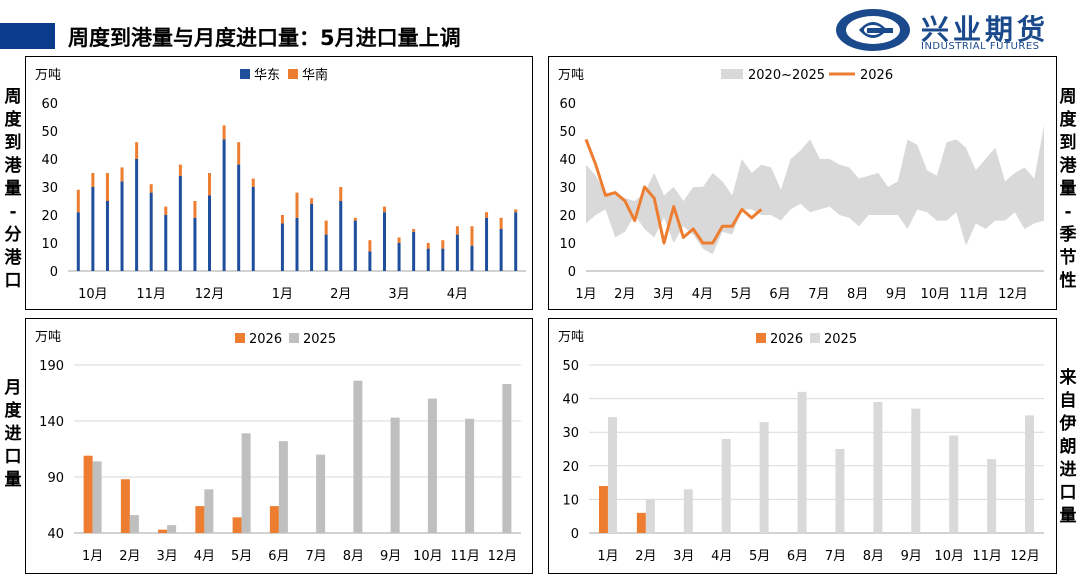 The height and width of the screenshot is (577, 1080). Describe the element at coordinates (1068, 401) in the screenshot. I see `side-label-char: 自` at that location.